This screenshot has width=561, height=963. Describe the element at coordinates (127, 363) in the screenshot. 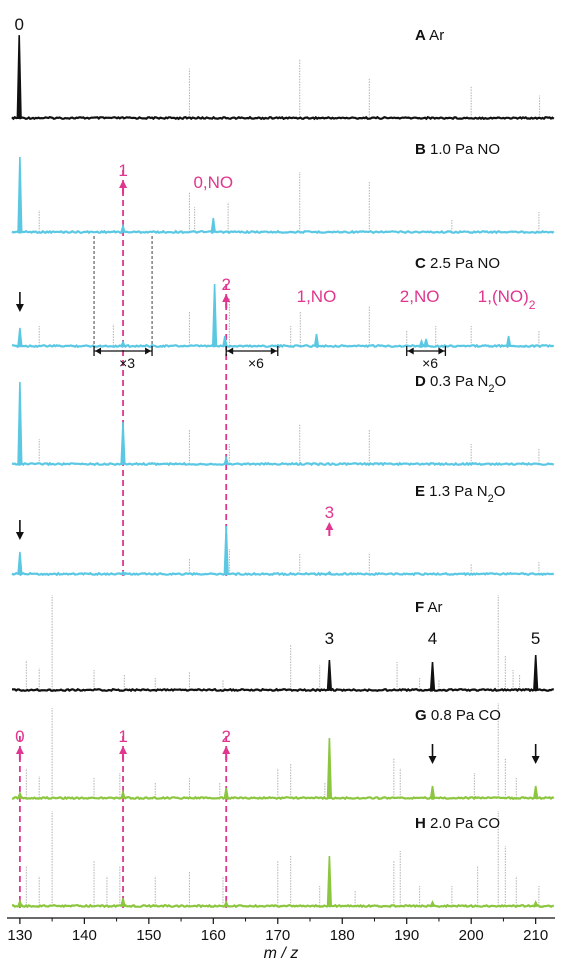

I see `bracket-label-0: ×3` at that location.